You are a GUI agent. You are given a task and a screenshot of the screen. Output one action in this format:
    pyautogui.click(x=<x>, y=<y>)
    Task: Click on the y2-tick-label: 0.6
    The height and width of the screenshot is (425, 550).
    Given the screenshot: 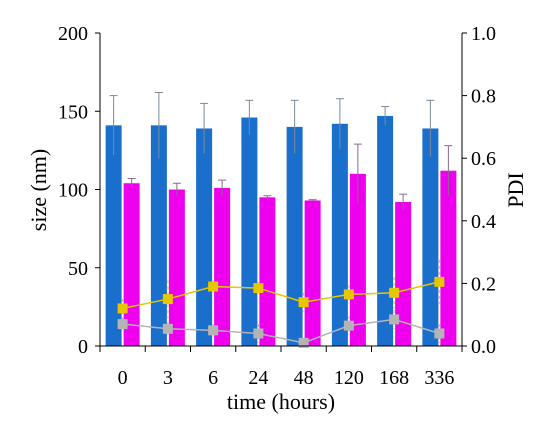 What is the action you would take?
    pyautogui.click(x=483, y=159)
    